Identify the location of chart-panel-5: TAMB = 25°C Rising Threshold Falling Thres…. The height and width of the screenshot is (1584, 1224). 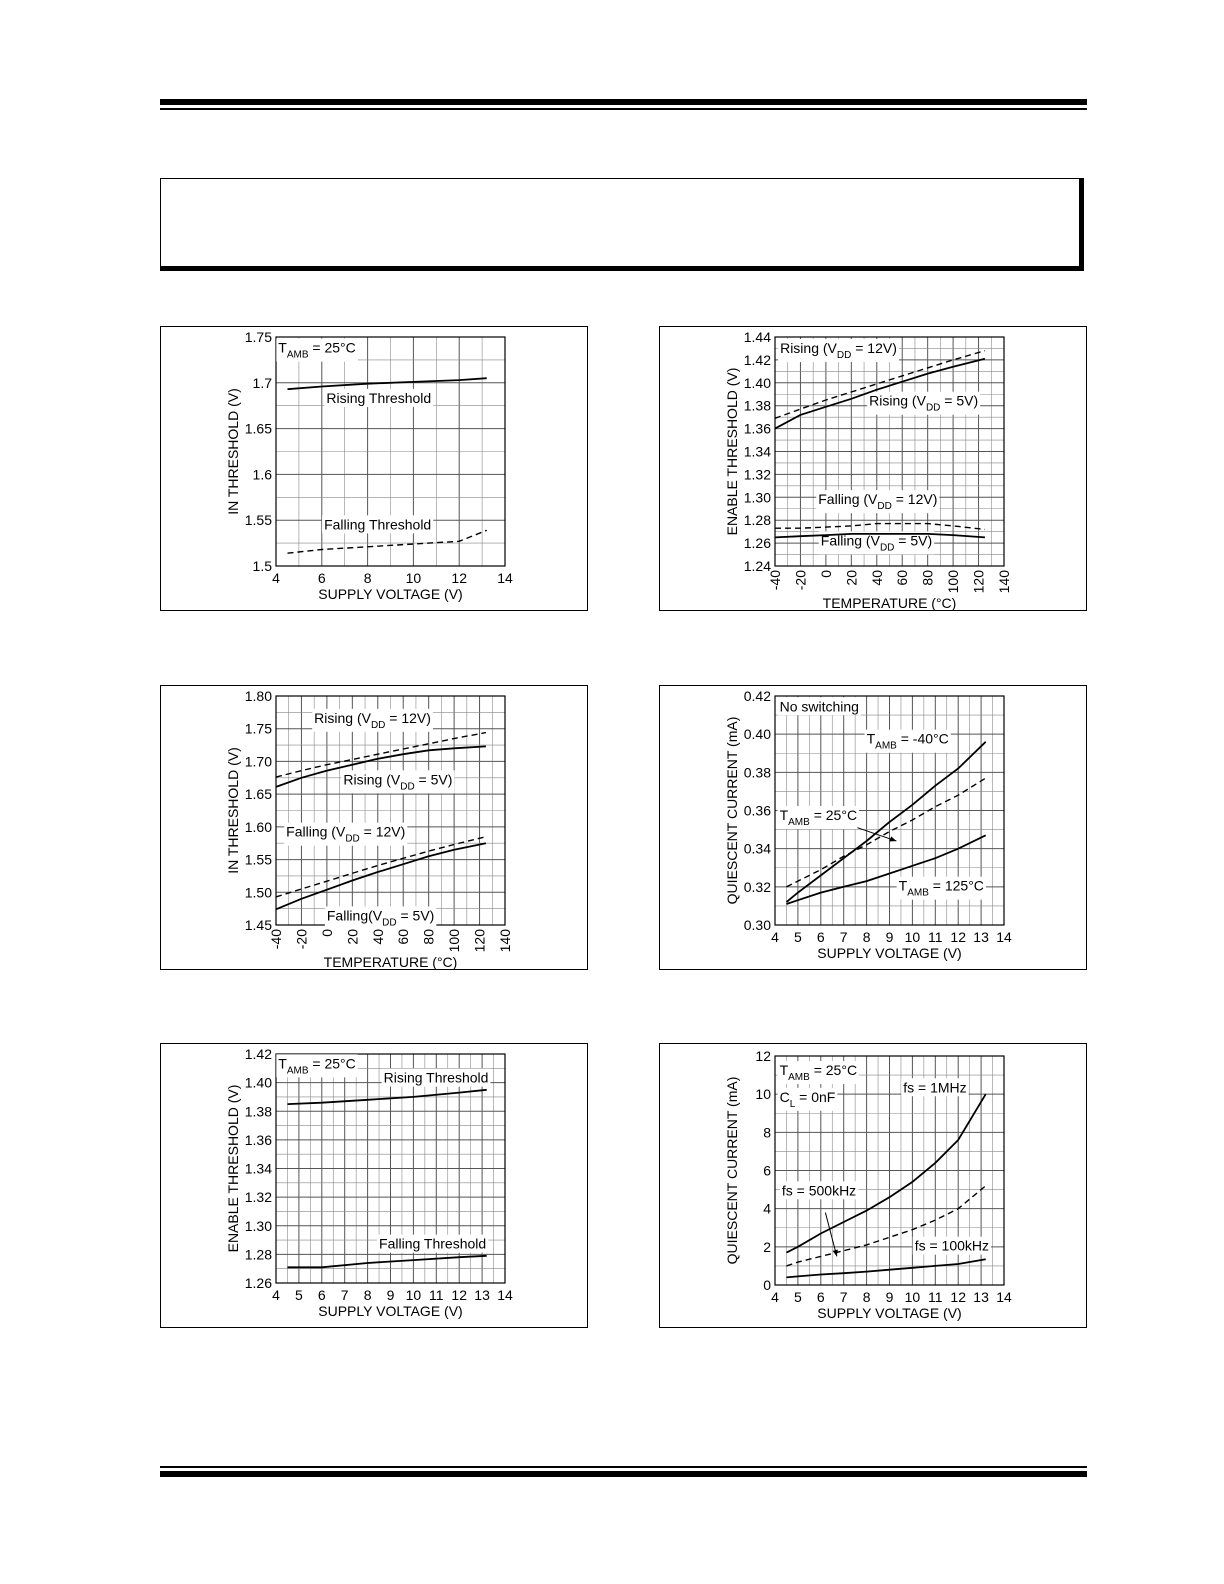
(374, 1185).